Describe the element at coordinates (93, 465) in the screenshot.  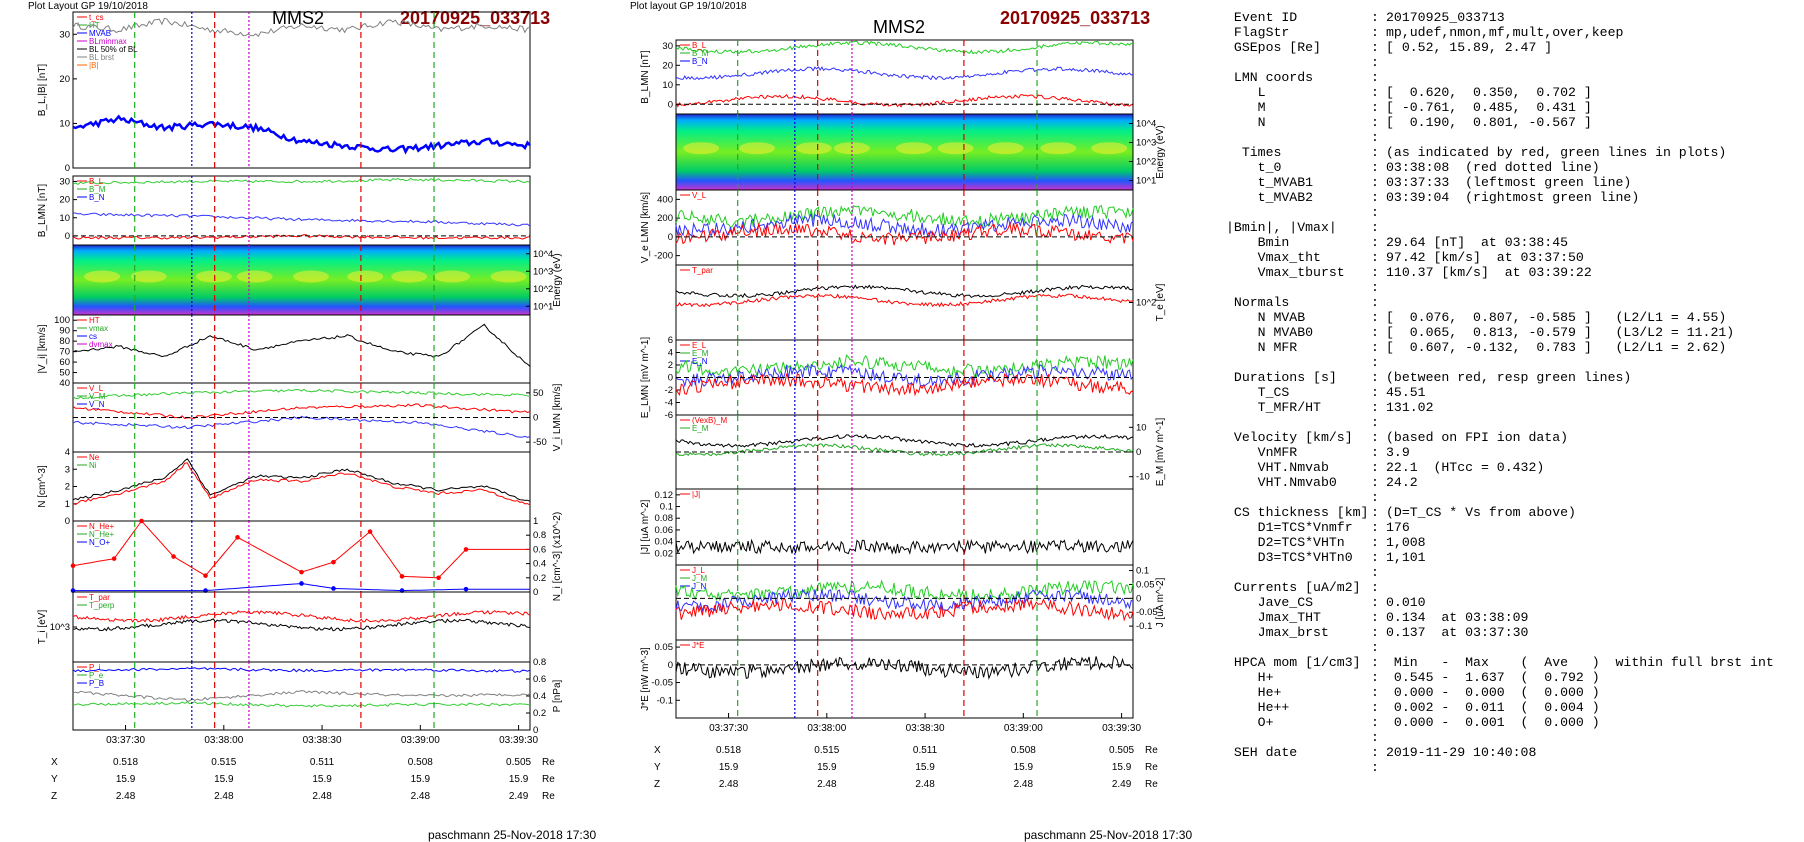
I see `left-legend-n-1: Ni` at that location.